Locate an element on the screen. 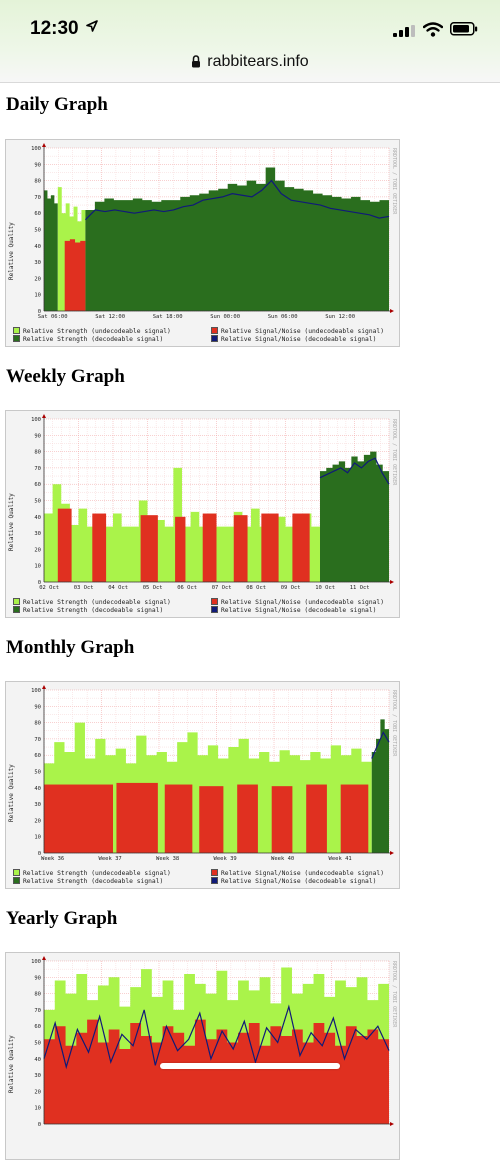  x-tick-label: 10 Oct is located at coordinates (325, 588).